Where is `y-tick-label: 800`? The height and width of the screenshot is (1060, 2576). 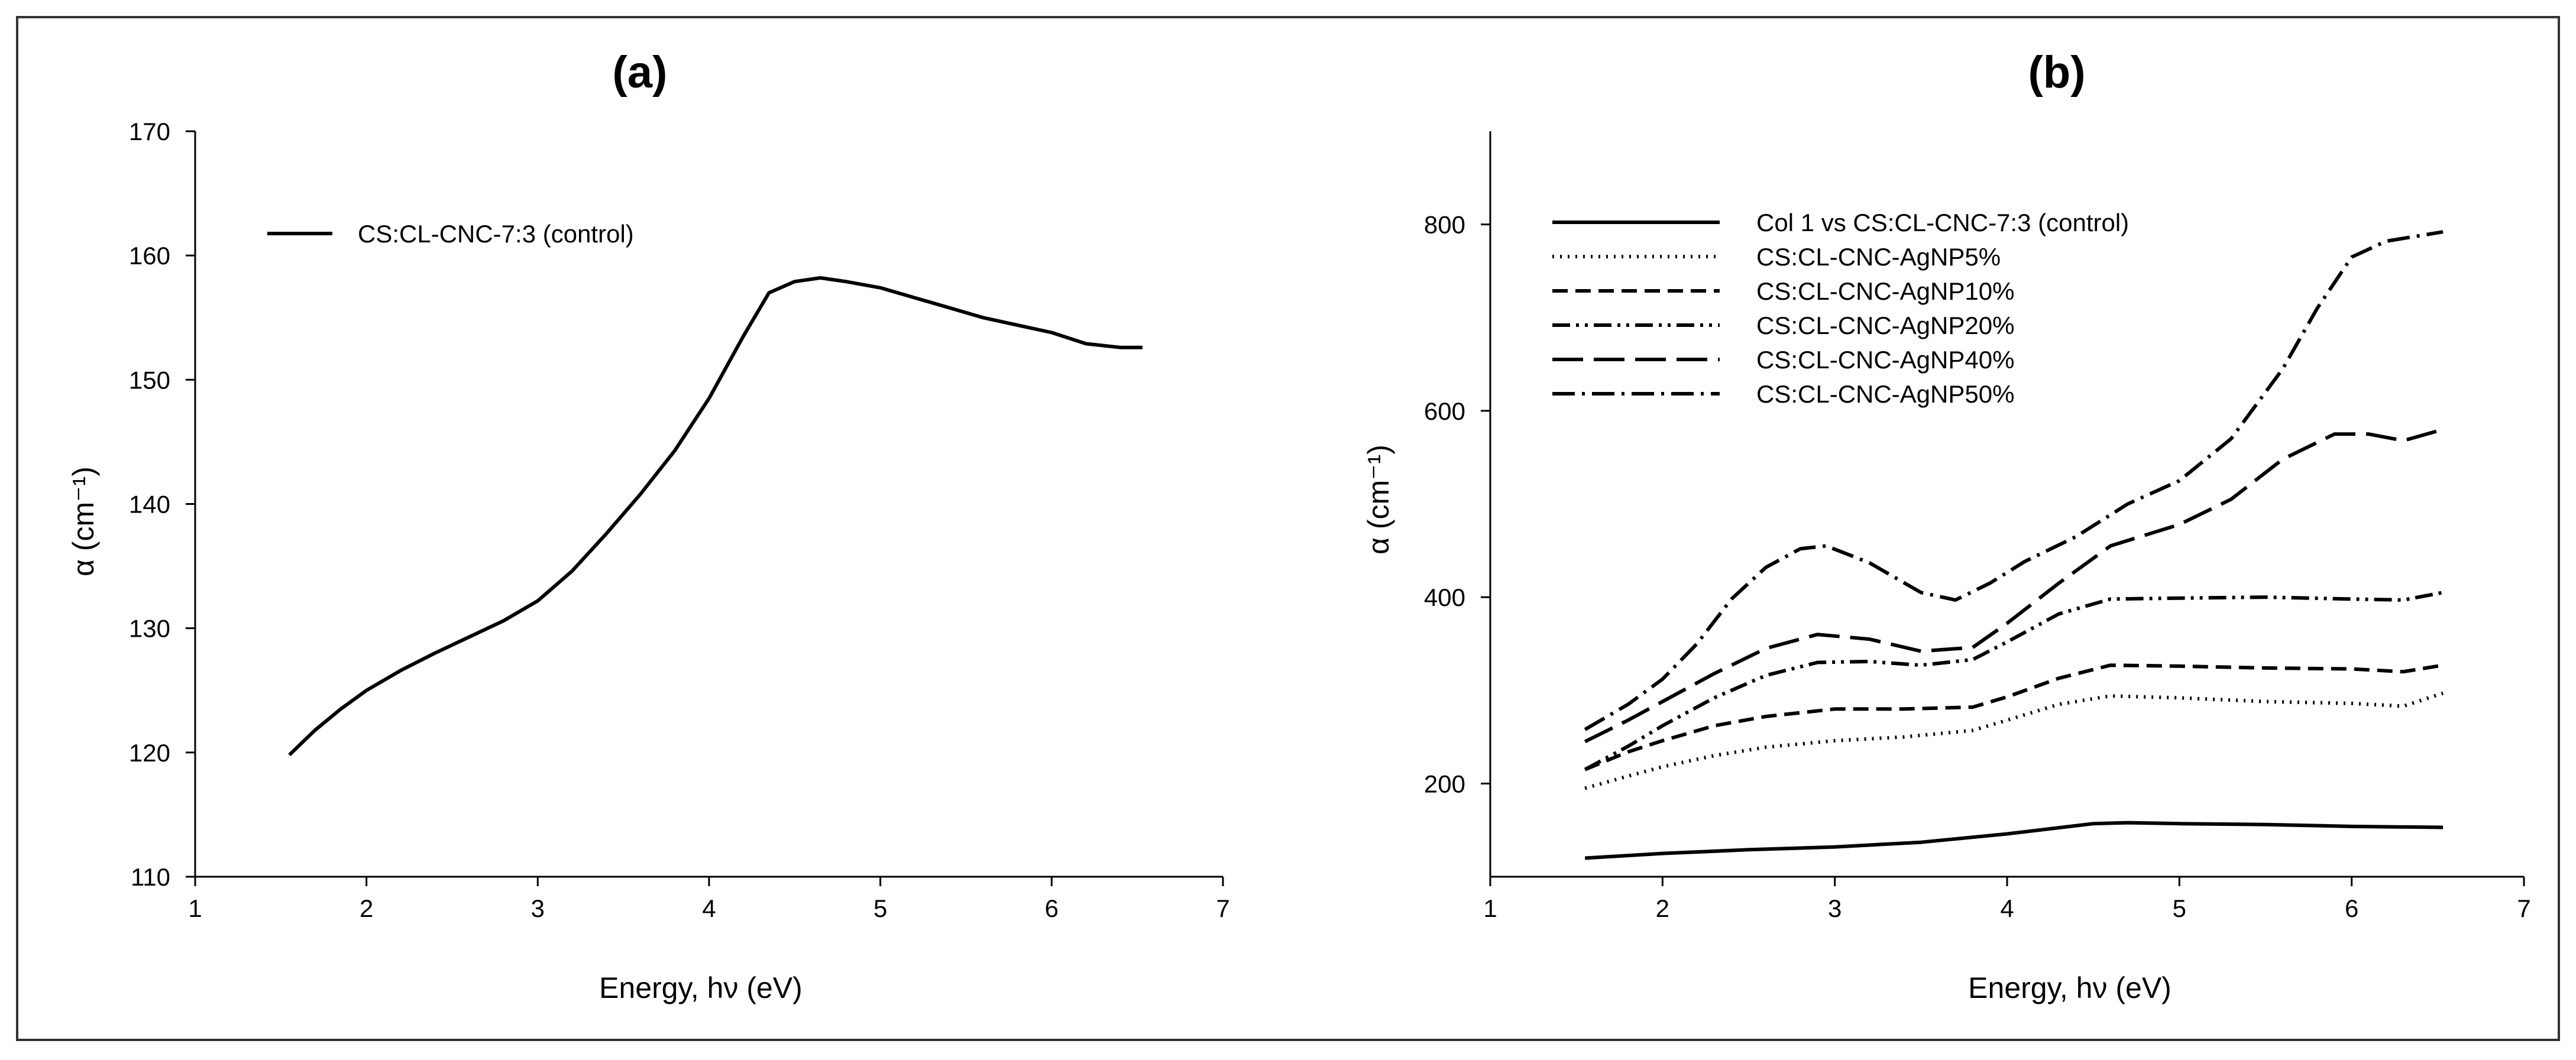 y-tick-label: 800 is located at coordinates (1445, 225).